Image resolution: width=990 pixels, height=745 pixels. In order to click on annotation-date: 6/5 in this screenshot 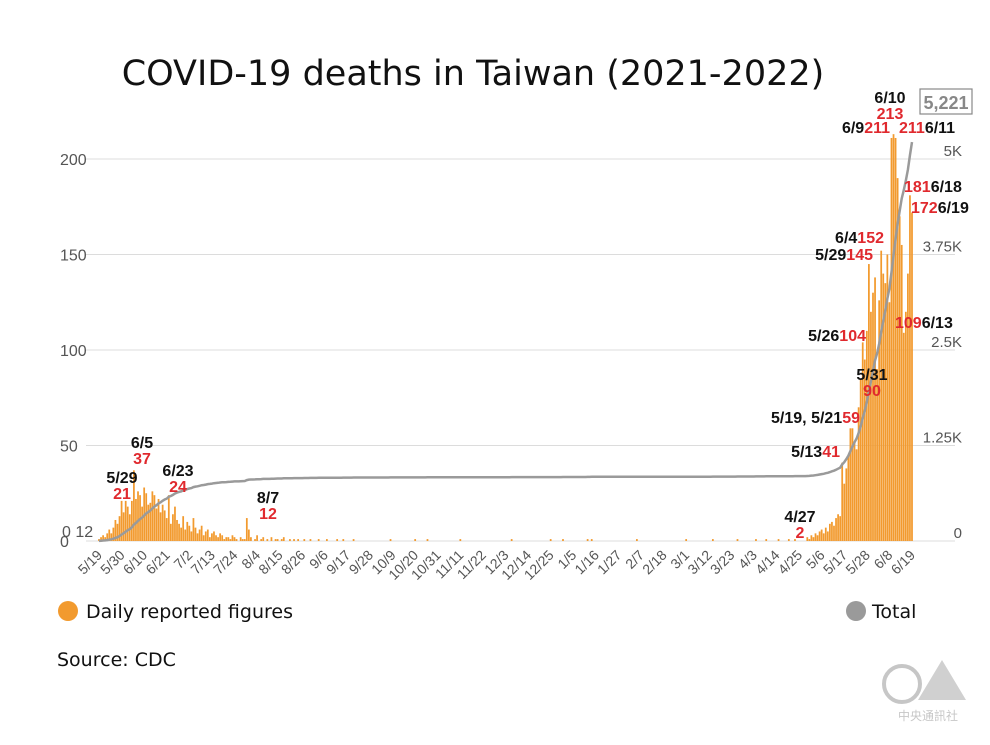, I will do `click(142, 443)`.